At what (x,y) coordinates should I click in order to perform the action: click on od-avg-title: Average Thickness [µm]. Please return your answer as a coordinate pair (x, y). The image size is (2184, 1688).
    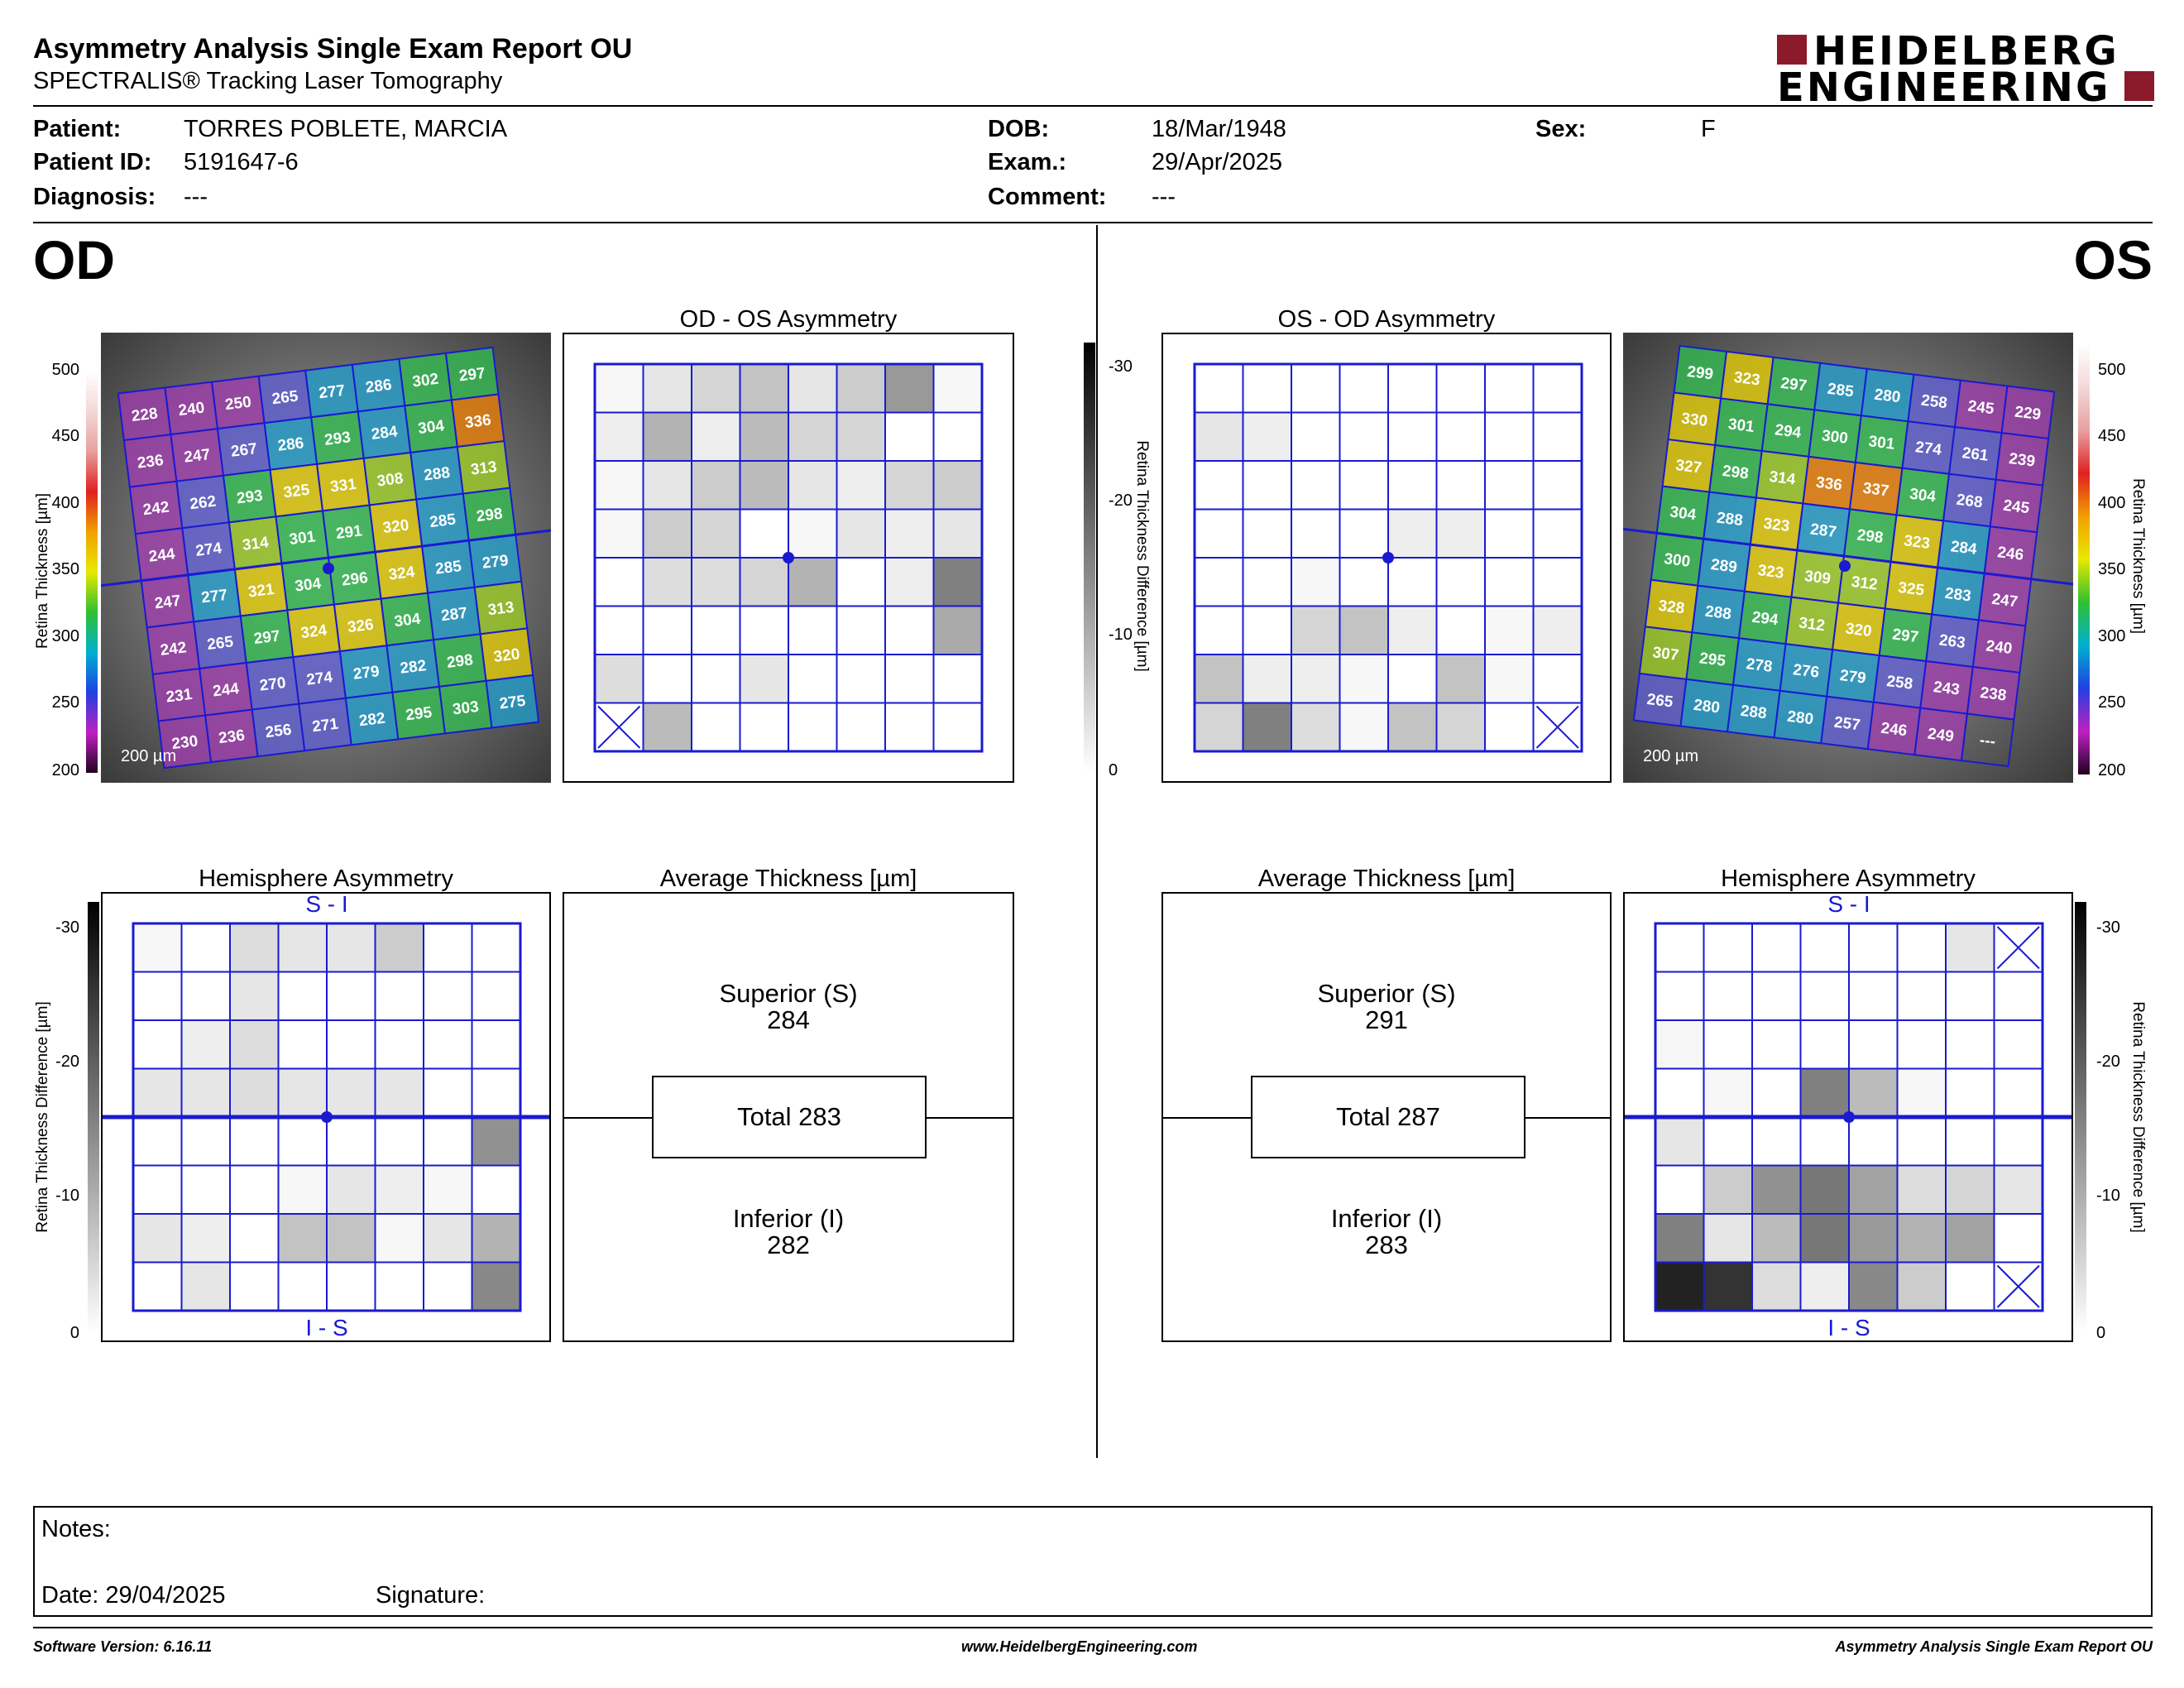
    Looking at the image, I should click on (788, 879).